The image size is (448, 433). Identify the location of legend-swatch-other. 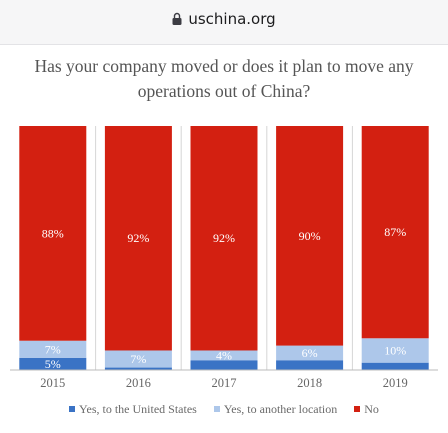
(216, 409).